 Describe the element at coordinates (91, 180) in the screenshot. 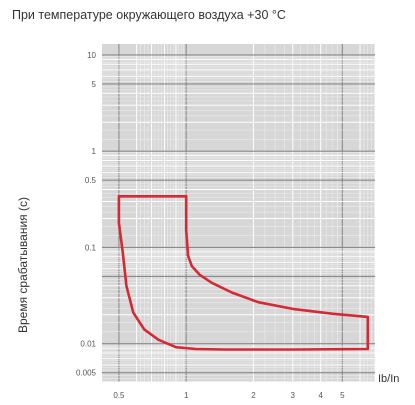

I see `y-tick-label: 0.5` at that location.